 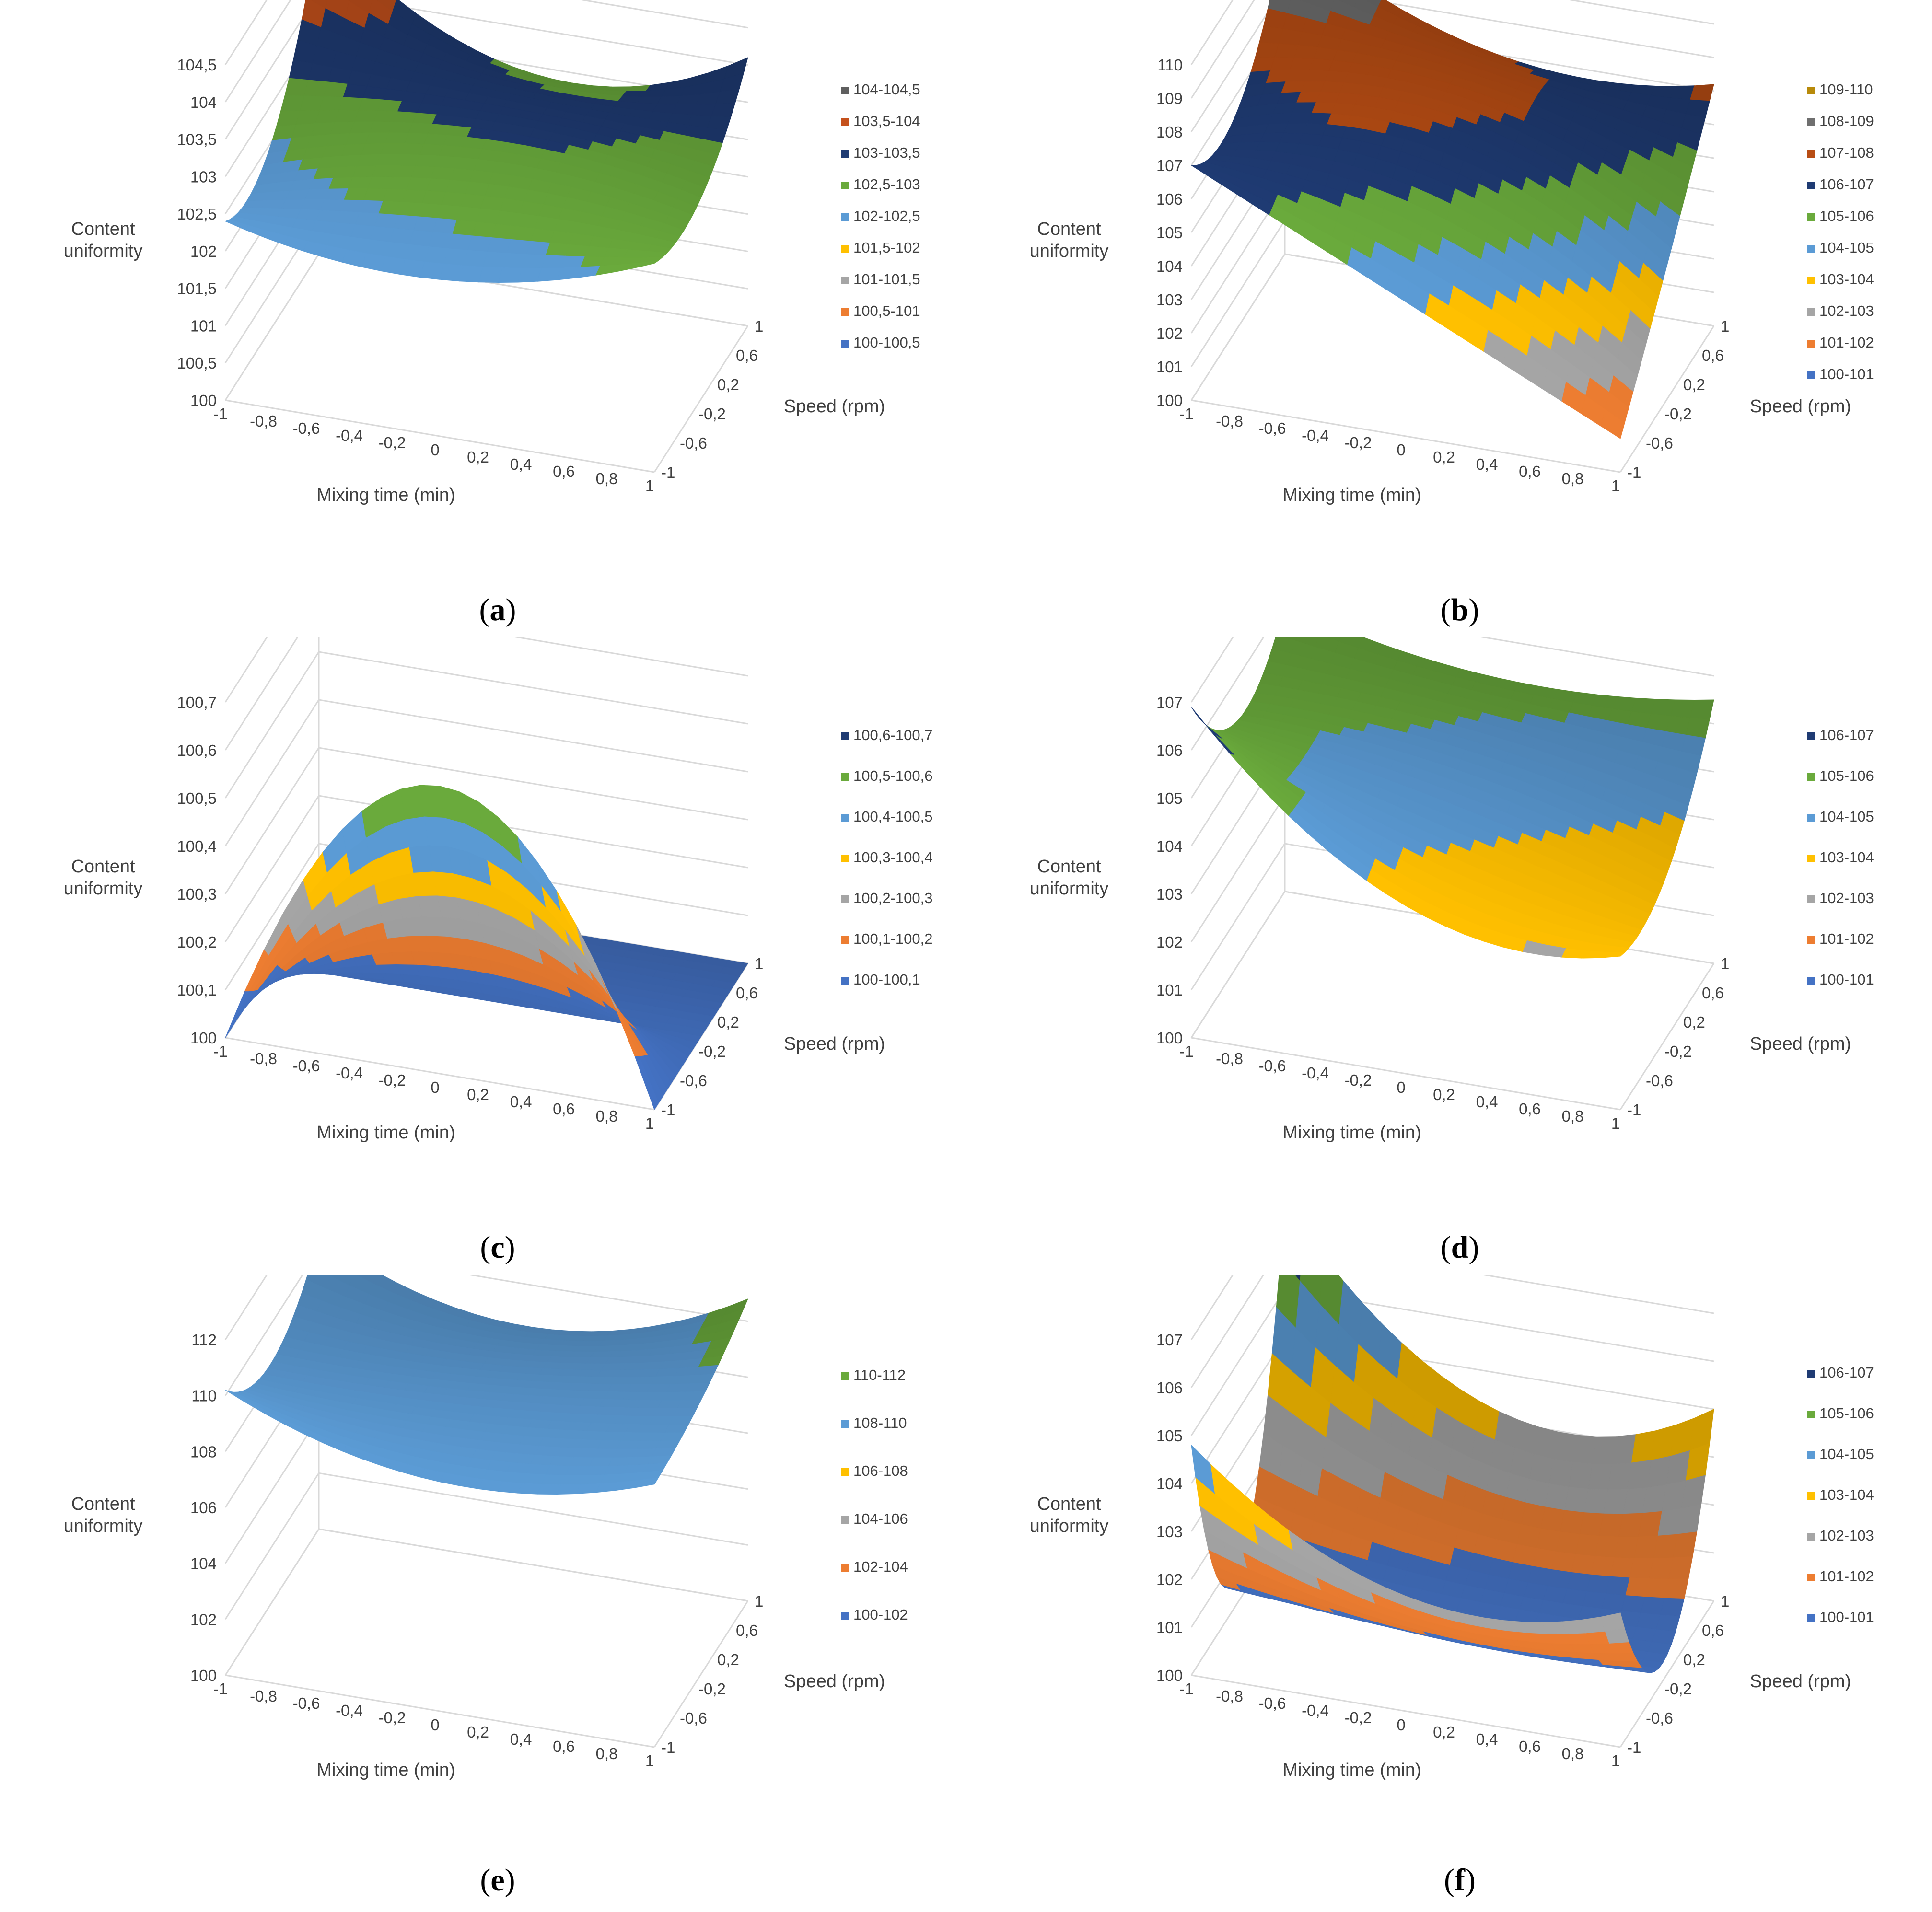 I want to click on legend-label: 106-107, so click(x=1846, y=735).